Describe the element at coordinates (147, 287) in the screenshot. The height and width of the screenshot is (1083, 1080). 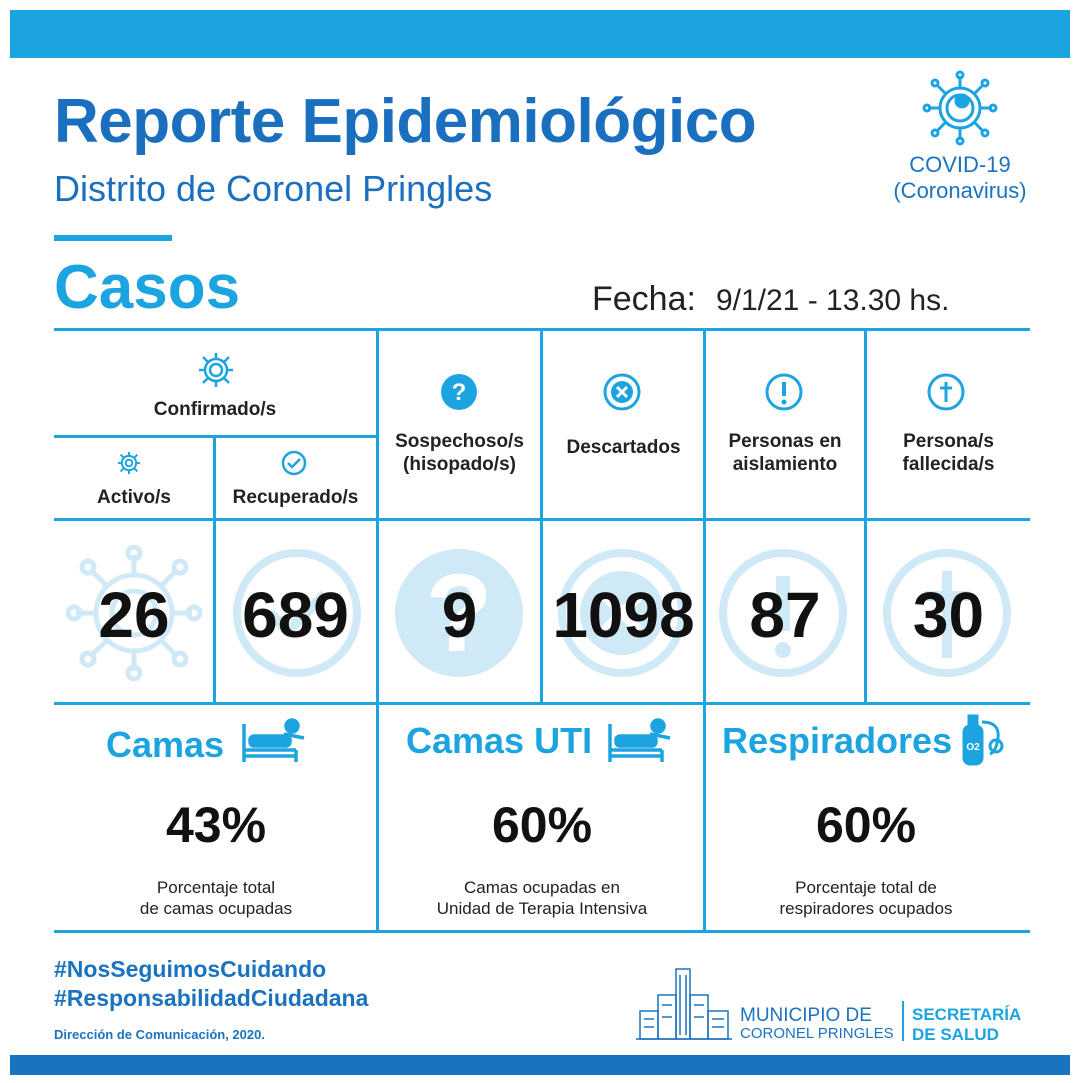
I see `section-title: Casos` at that location.